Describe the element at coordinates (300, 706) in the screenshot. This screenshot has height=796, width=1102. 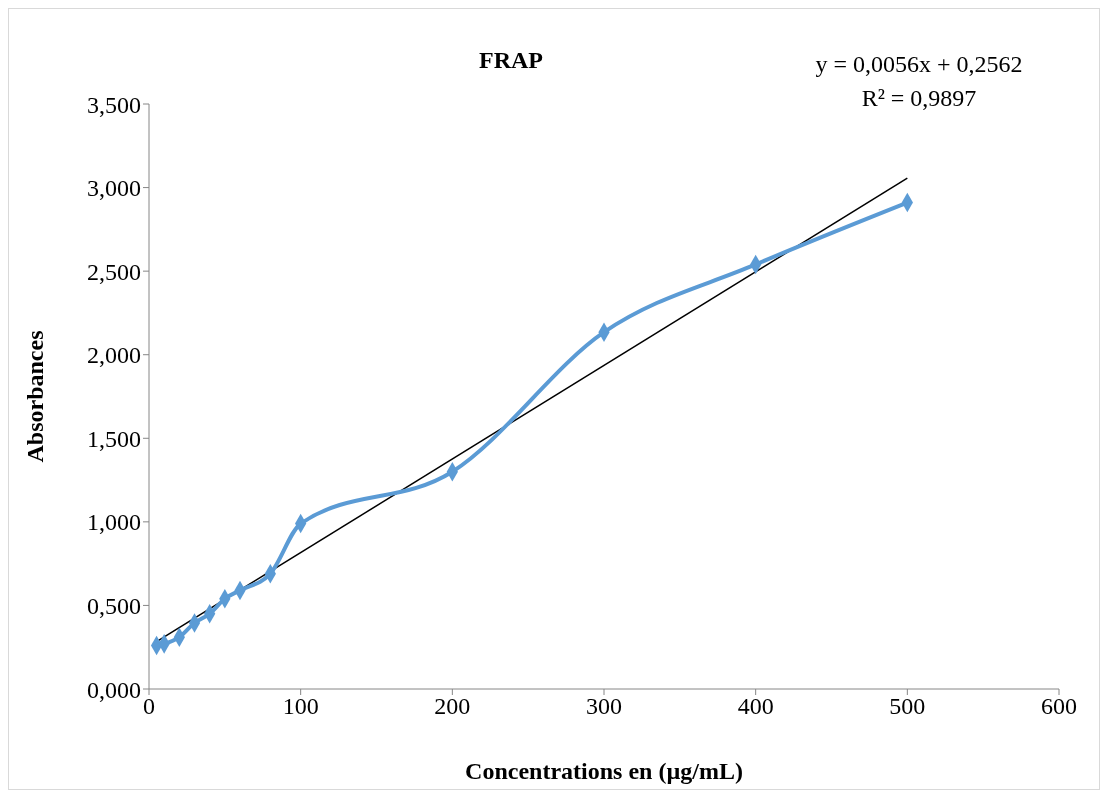
I see `x-tick-label: 100` at that location.